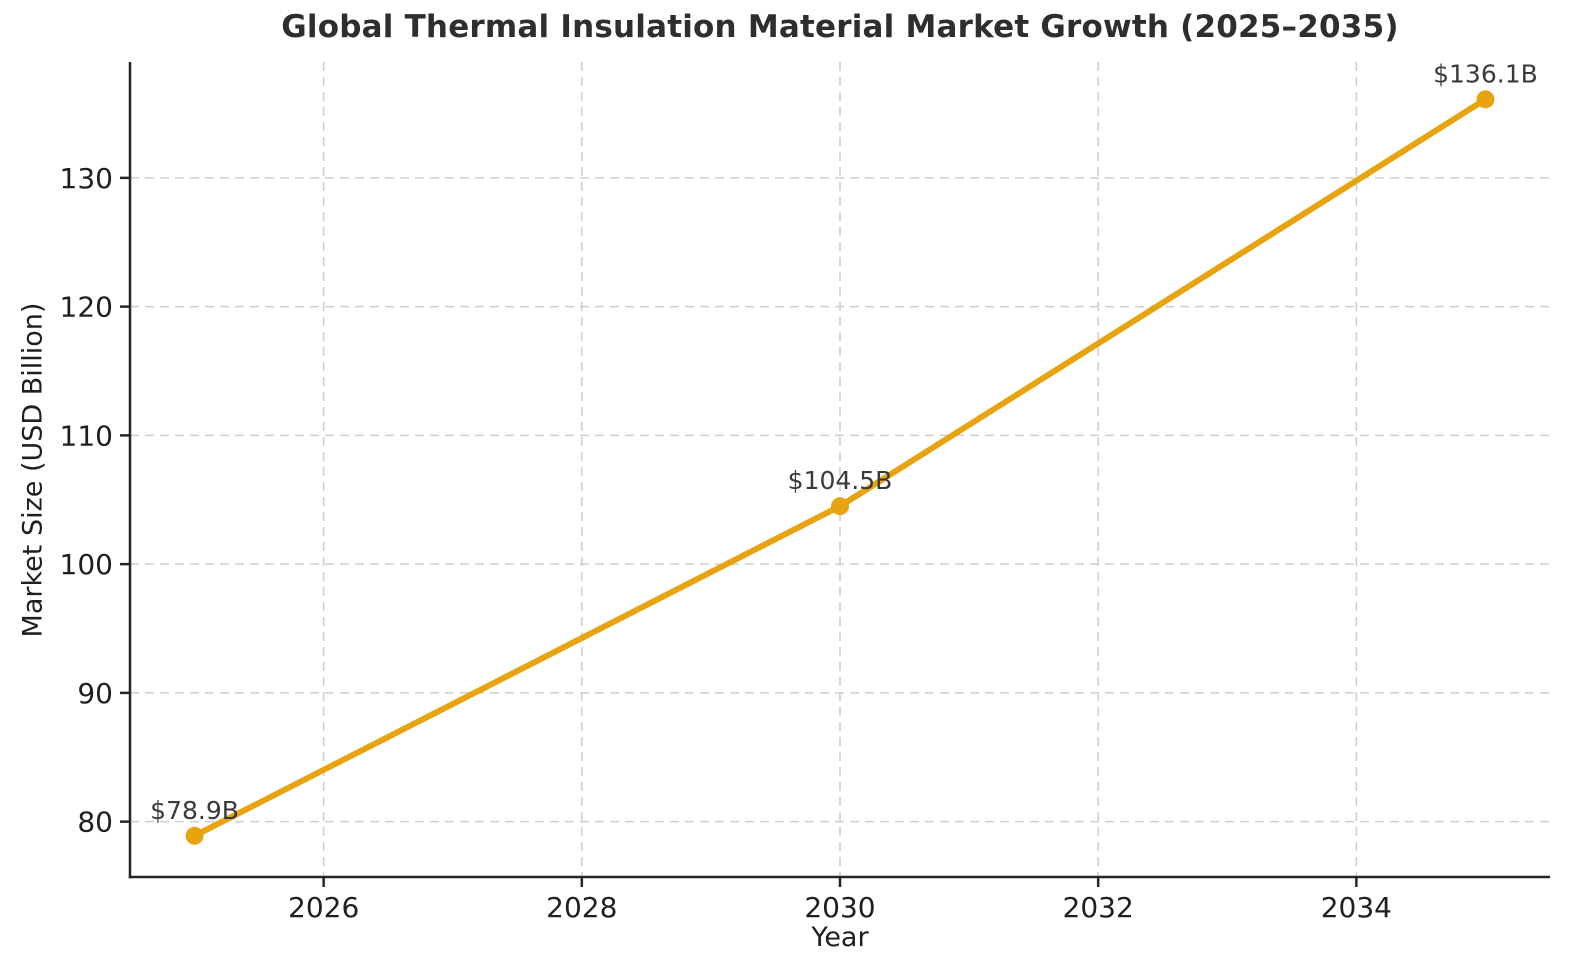 The image size is (1580, 980). What do you see at coordinates (33, 470) in the screenshot?
I see `y-axis-label: Market Size (USD Billion)` at bounding box center [33, 470].